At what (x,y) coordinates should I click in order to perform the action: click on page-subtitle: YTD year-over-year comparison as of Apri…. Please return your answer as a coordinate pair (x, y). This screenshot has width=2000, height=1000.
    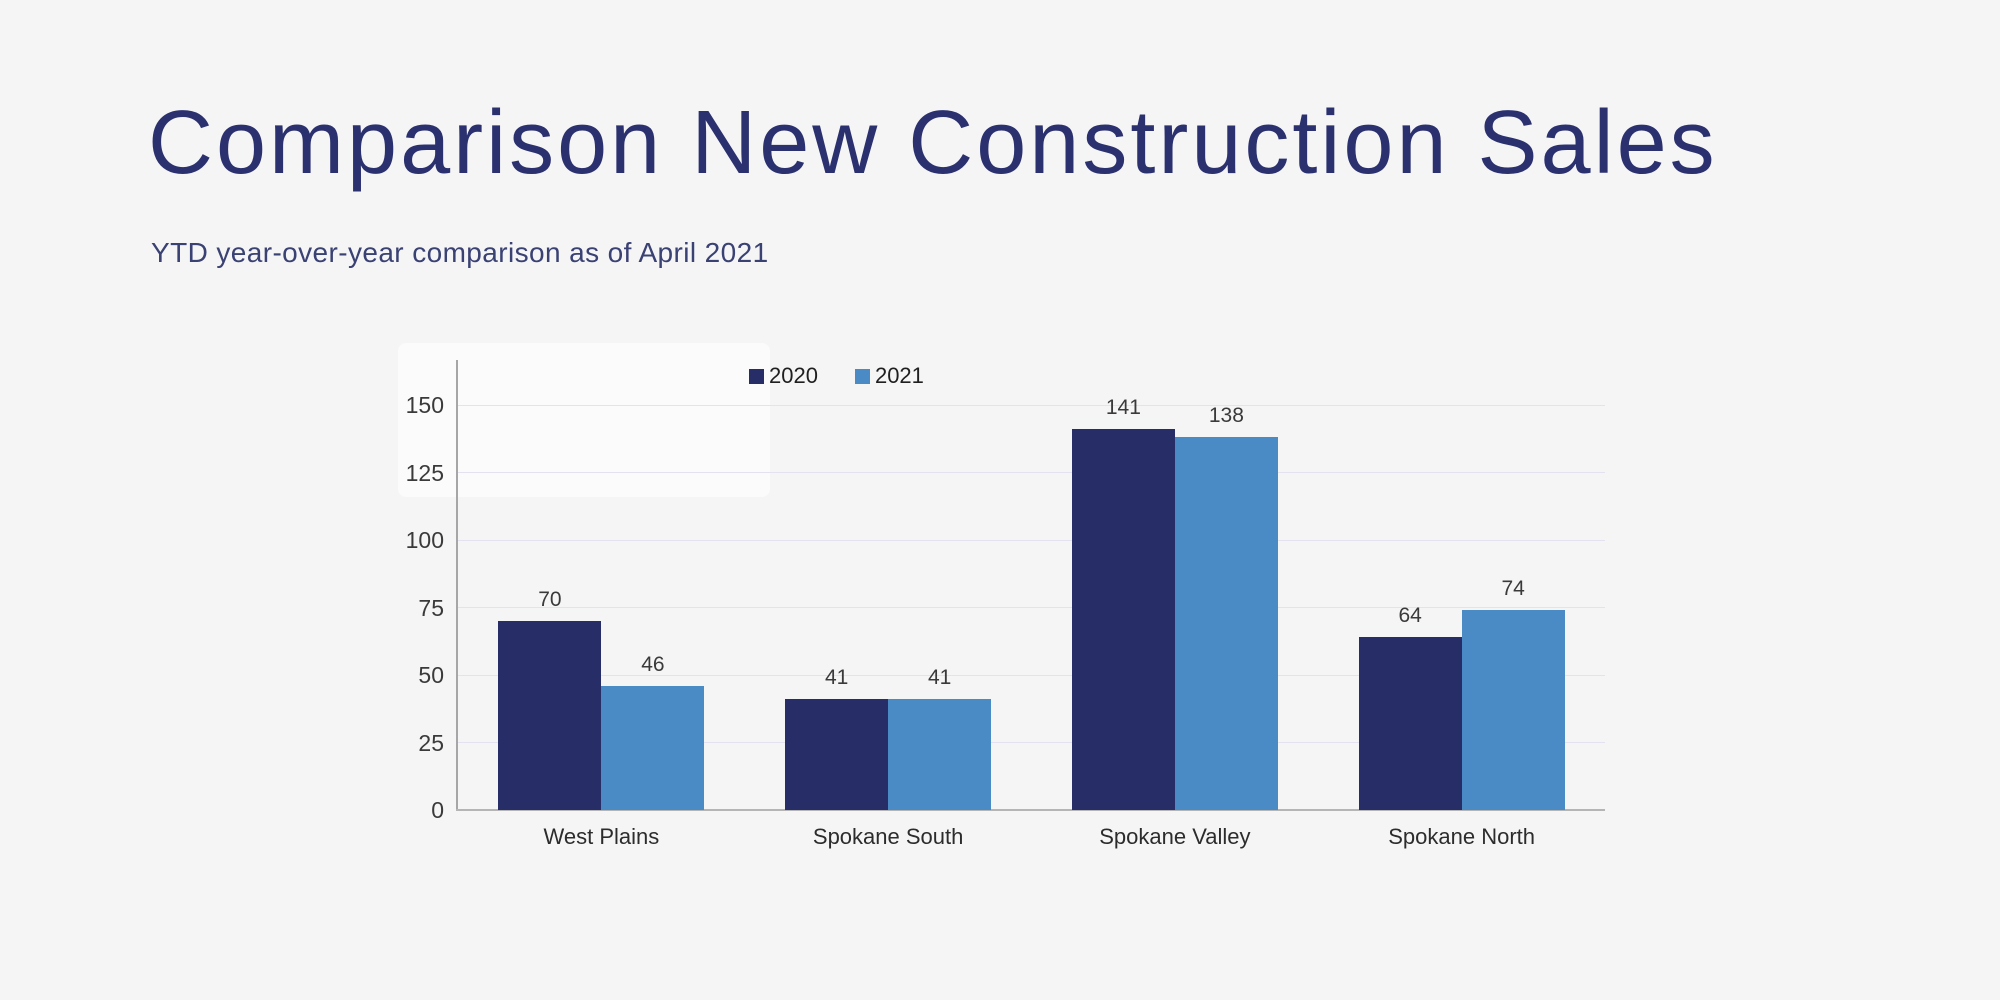
    Looking at the image, I should click on (460, 252).